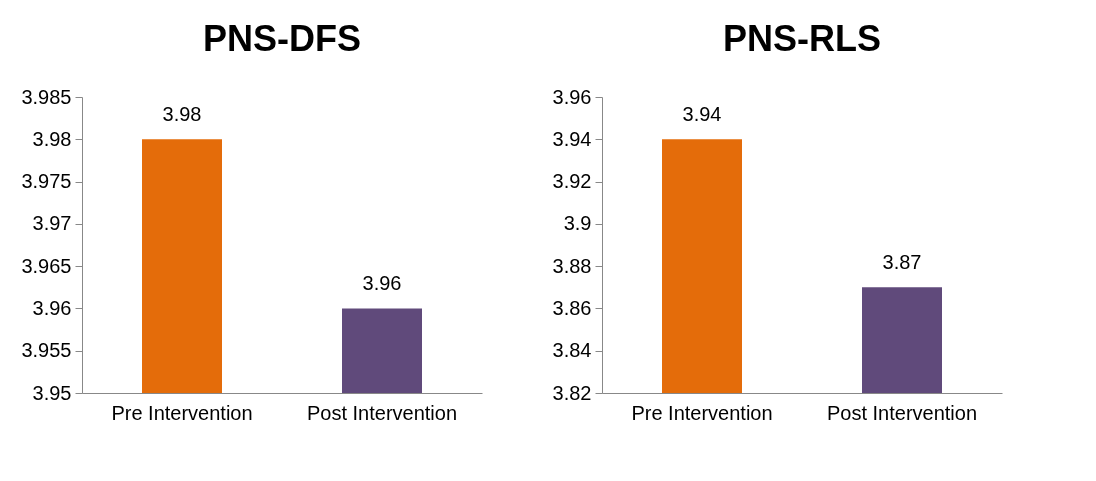 The width and height of the screenshot is (1096, 481). Describe the element at coordinates (282, 38) in the screenshot. I see `chart-title: PNS-DFS` at that location.